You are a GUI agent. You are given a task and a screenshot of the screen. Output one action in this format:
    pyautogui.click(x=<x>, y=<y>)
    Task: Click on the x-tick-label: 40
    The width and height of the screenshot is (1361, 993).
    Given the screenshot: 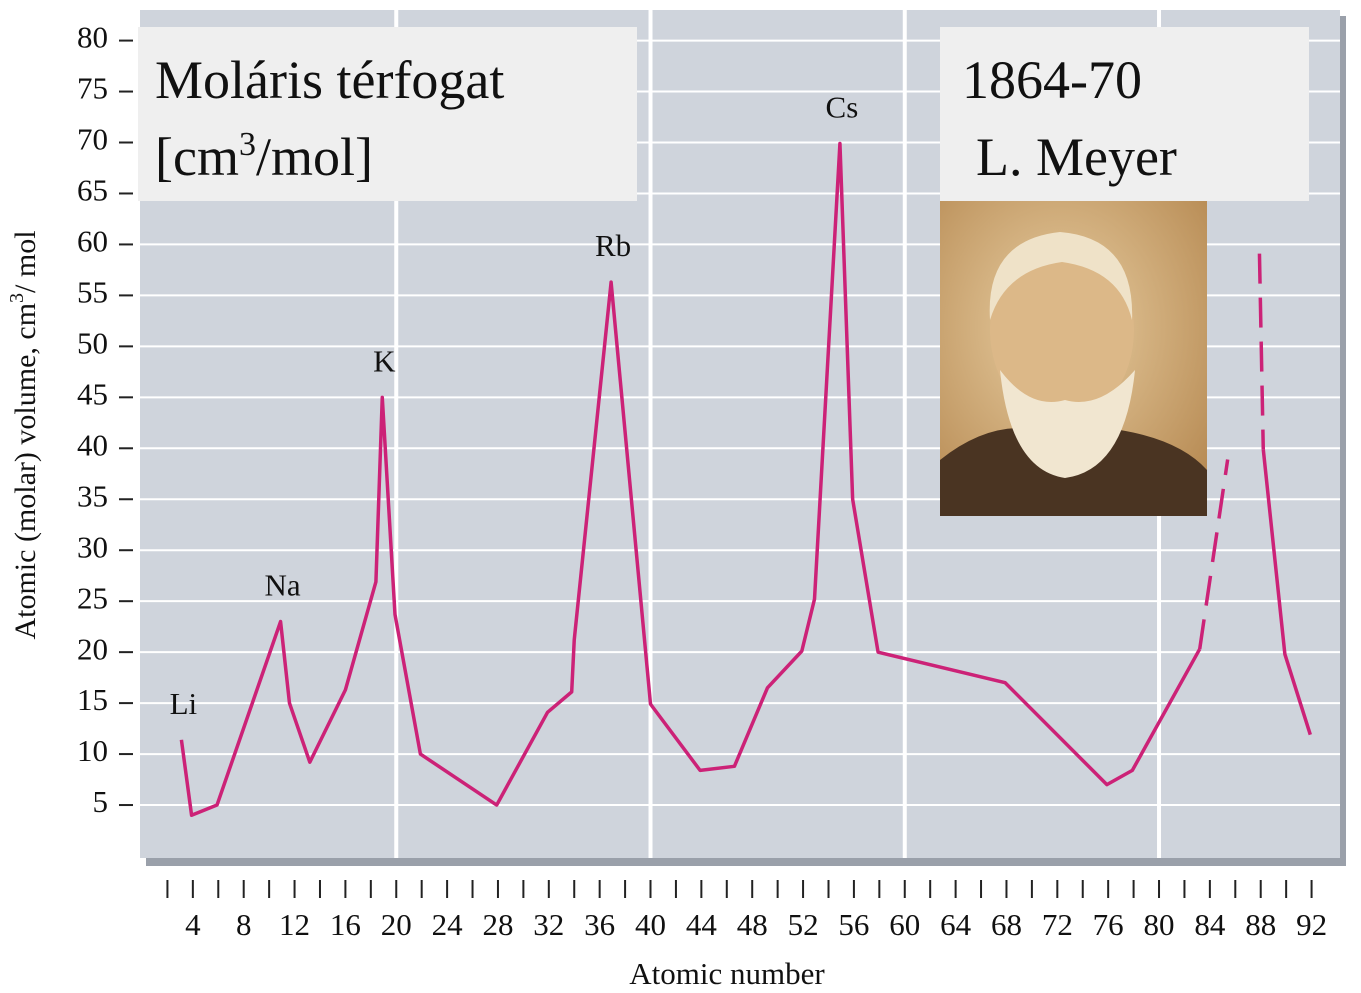 What is the action you would take?
    pyautogui.click(x=650, y=924)
    